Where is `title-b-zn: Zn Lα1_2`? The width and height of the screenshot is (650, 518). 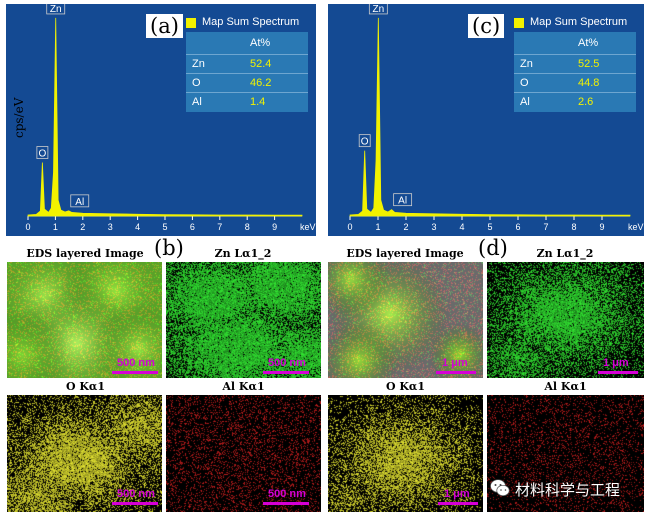 title-b-zn: Zn Lα1_2 is located at coordinates (243, 253).